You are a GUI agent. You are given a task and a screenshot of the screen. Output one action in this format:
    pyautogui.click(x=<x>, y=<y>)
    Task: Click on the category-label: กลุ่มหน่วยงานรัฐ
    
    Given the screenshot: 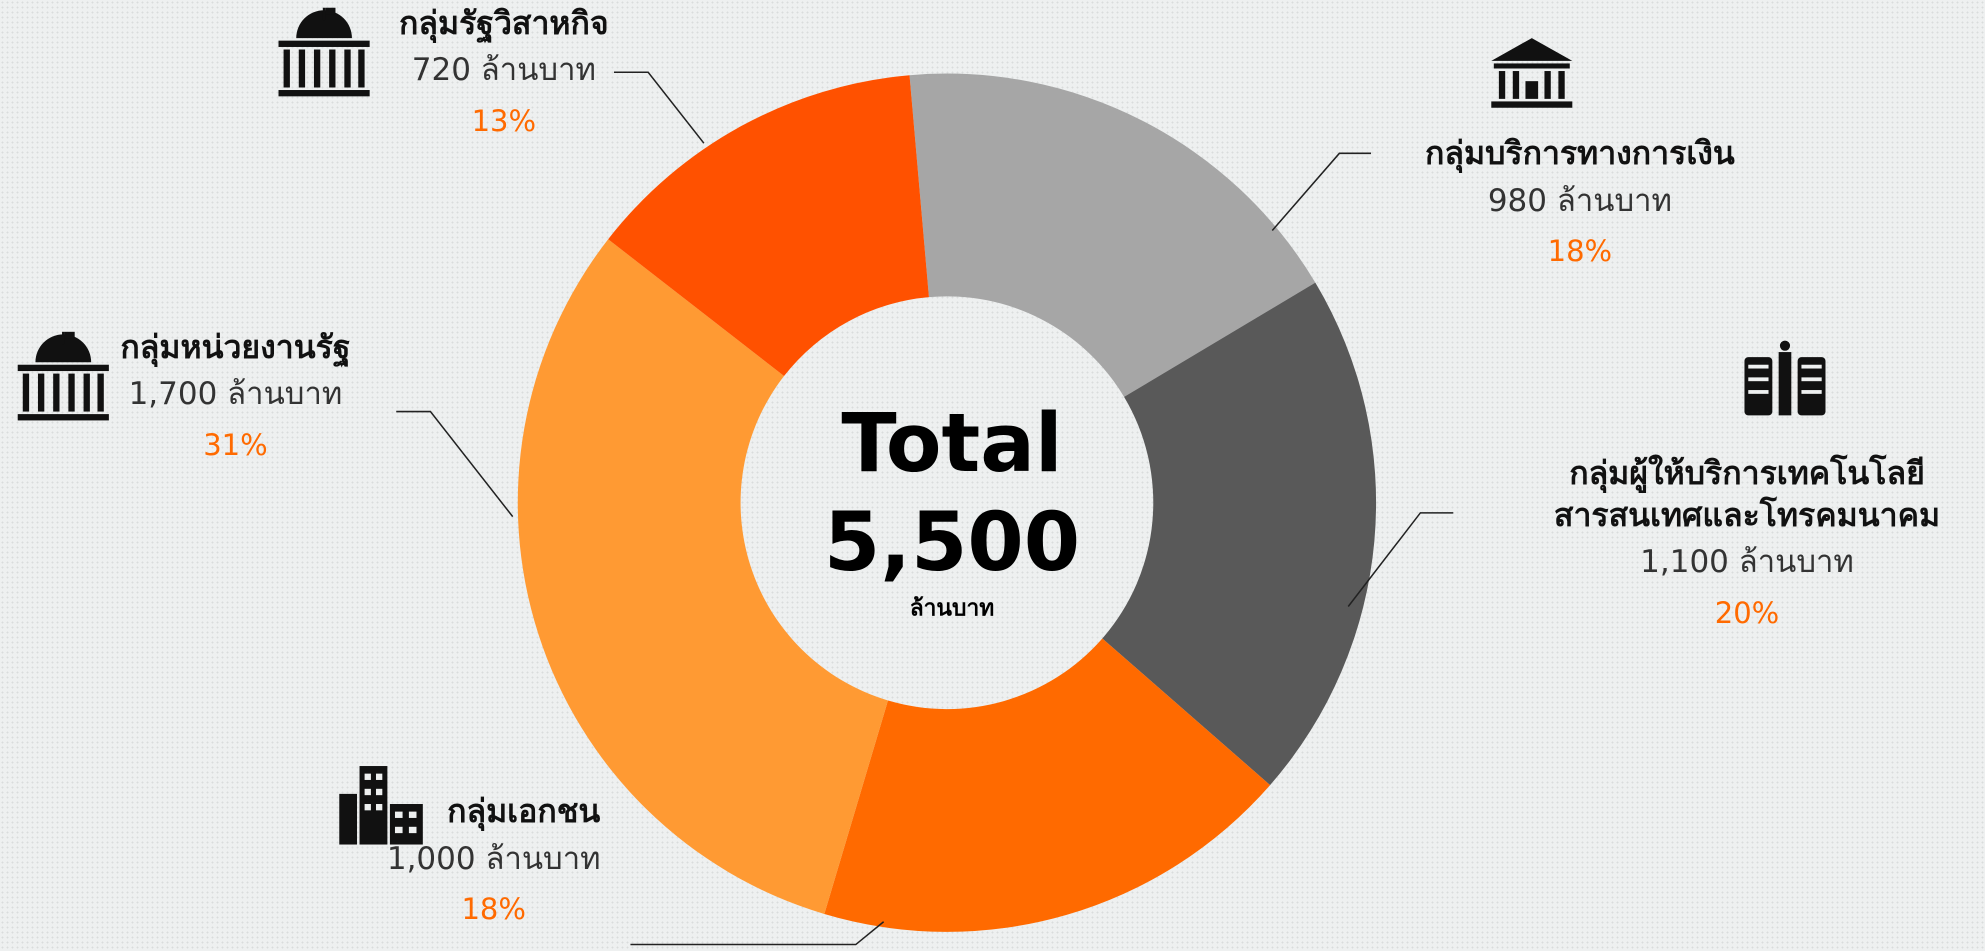 What is the action you would take?
    pyautogui.click(x=235, y=346)
    